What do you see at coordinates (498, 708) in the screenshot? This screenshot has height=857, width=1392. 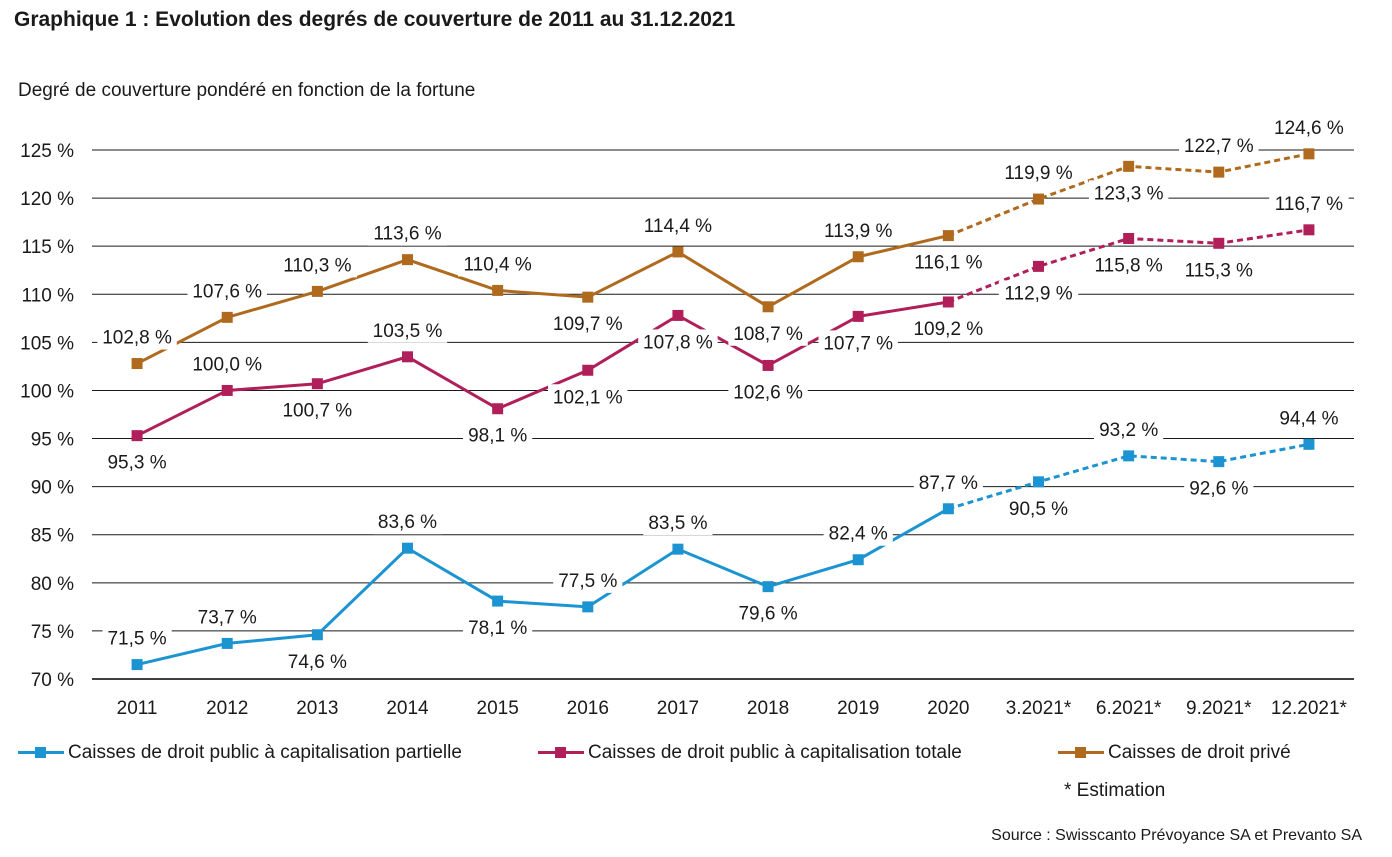 I see `x-tick-label: 2015` at bounding box center [498, 708].